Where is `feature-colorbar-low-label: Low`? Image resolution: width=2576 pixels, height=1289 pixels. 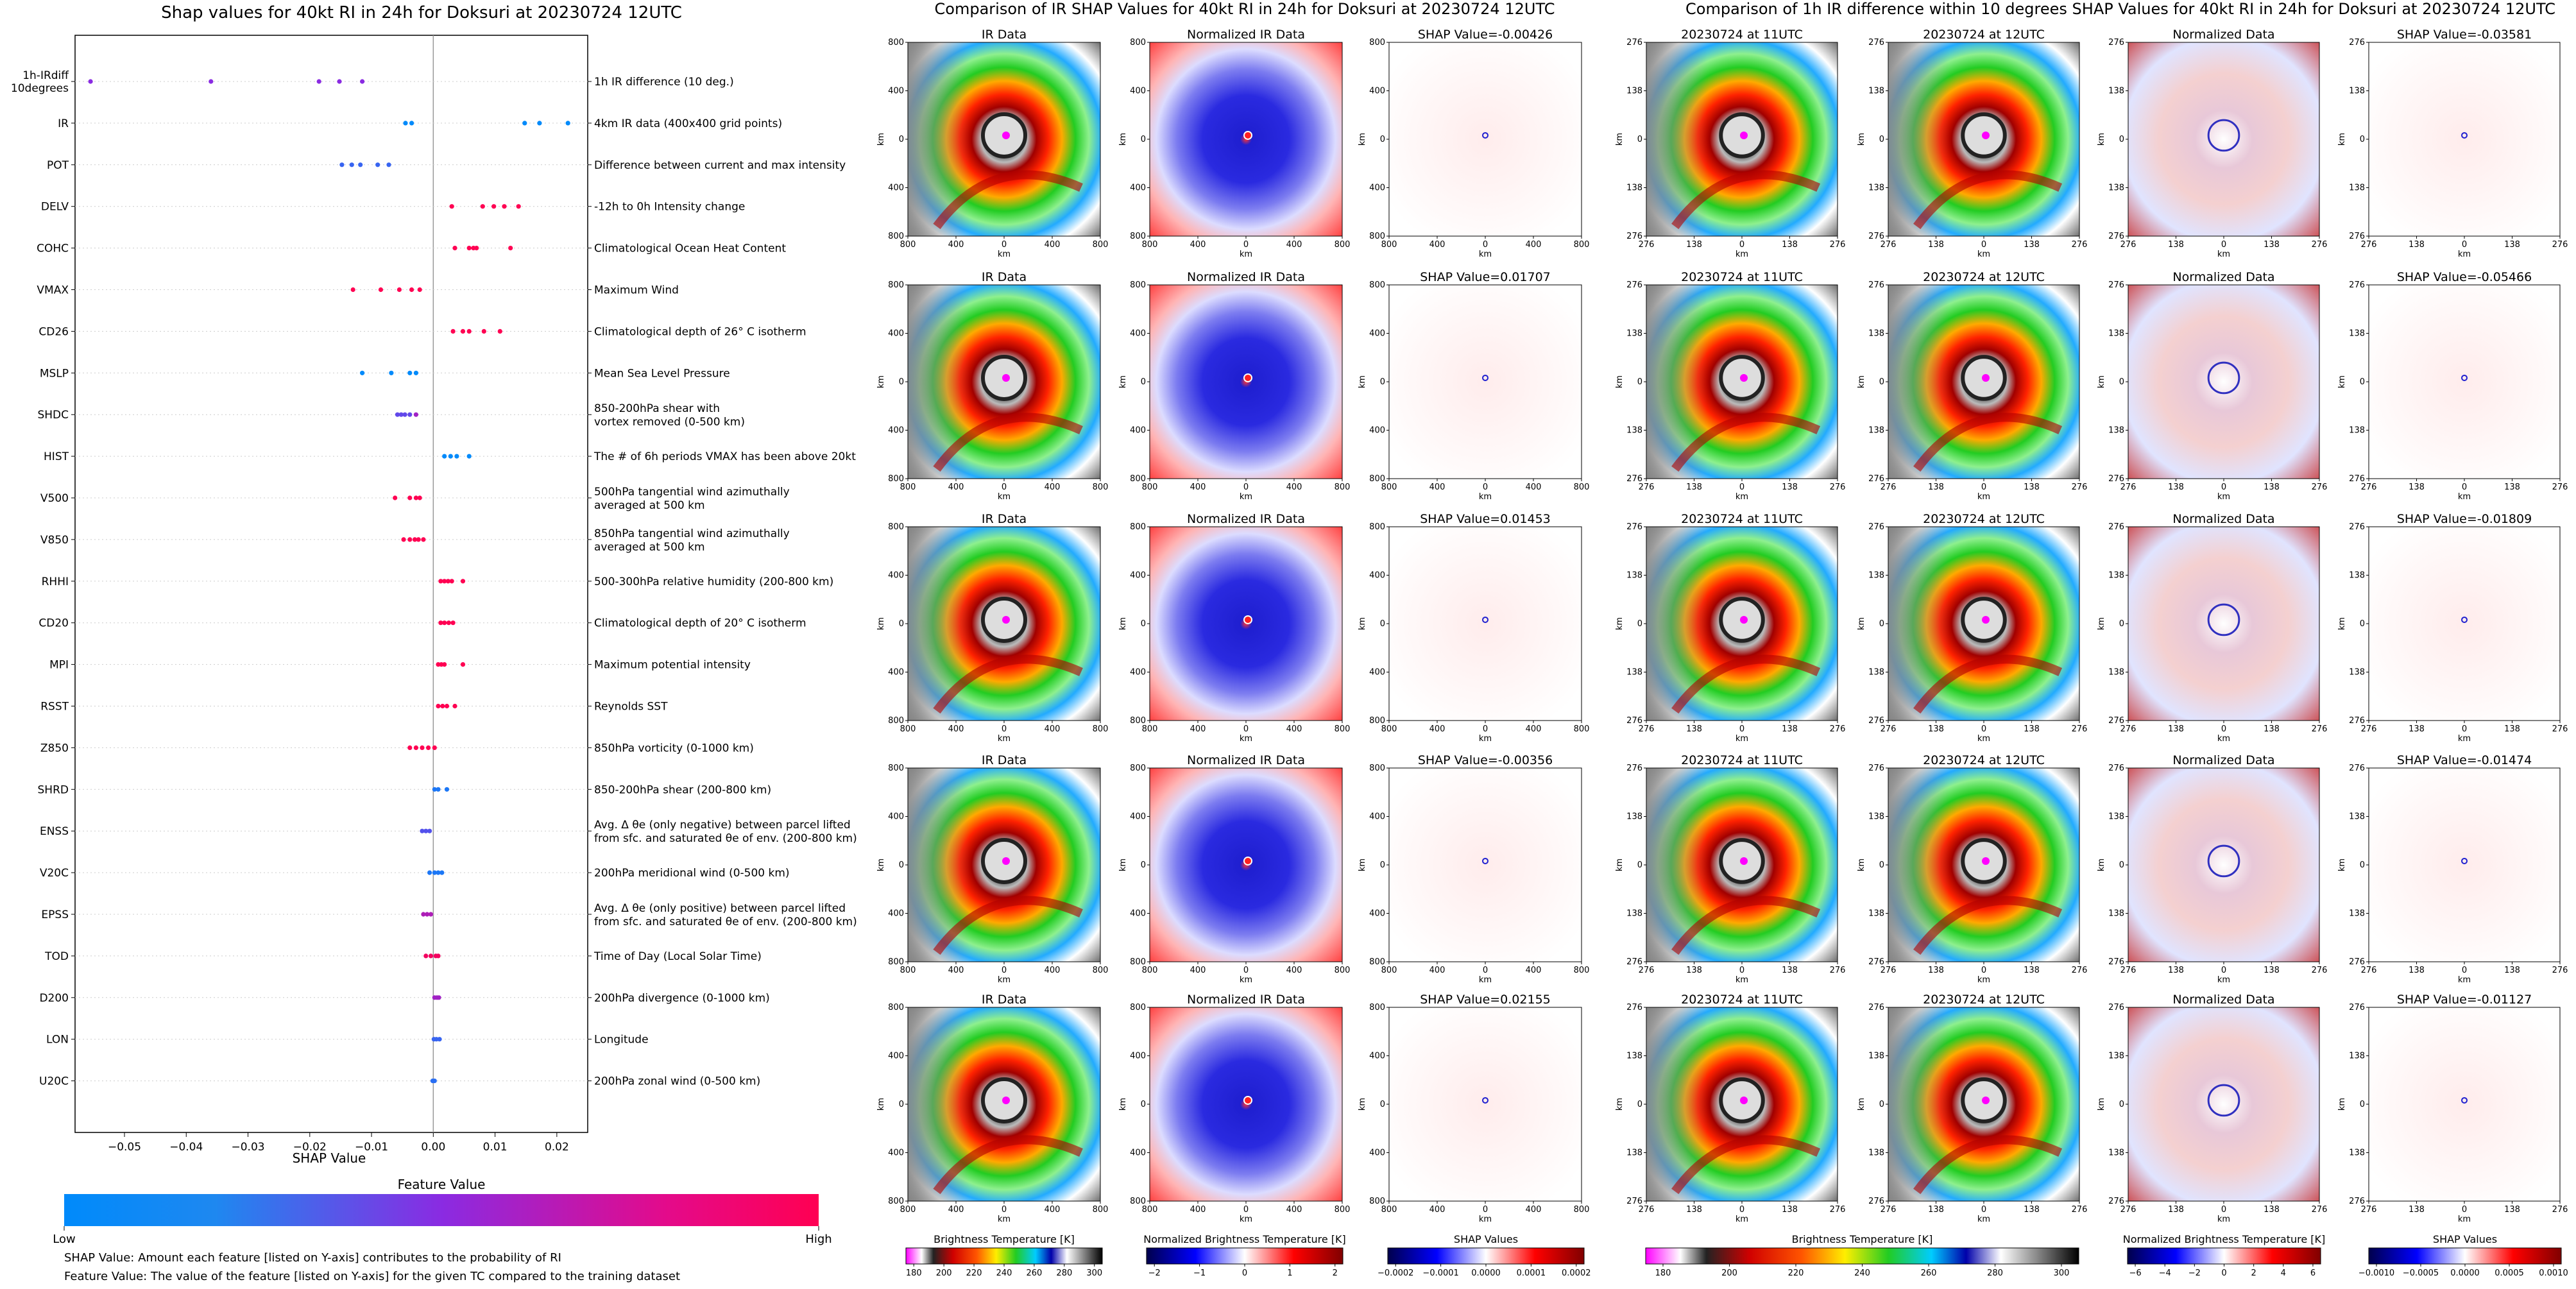 feature-colorbar-low-label: Low is located at coordinates (64, 1239).